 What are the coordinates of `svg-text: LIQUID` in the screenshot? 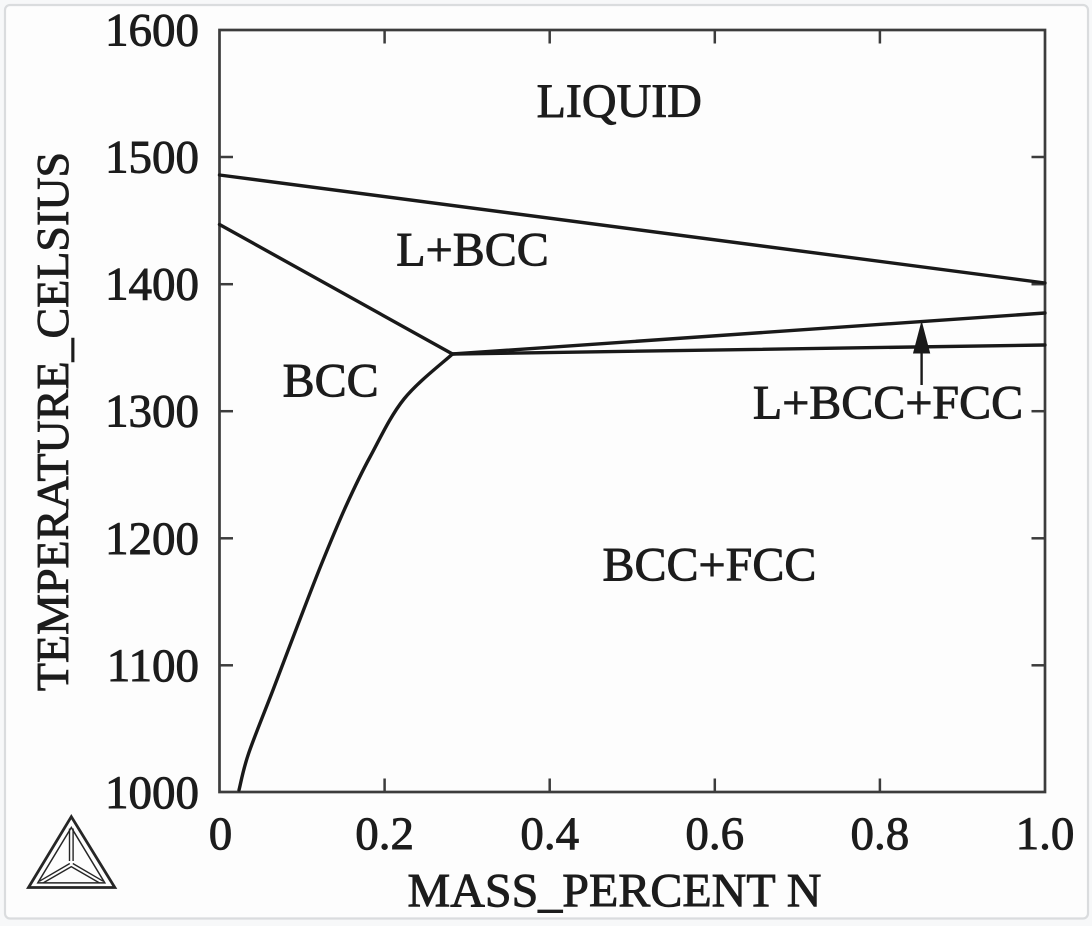 It's located at (619, 101).